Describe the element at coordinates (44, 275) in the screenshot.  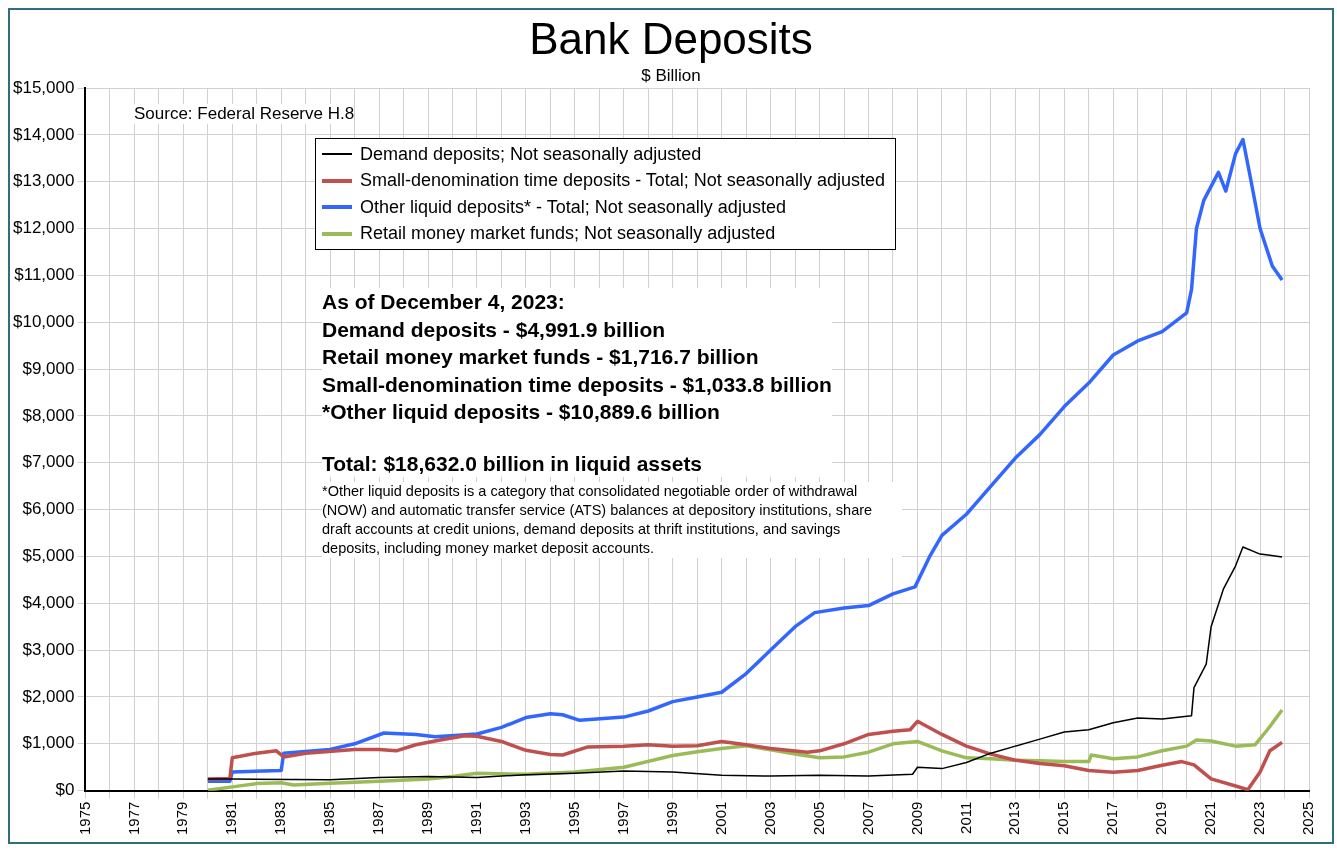
I see `y-tick-label: $11,000` at that location.